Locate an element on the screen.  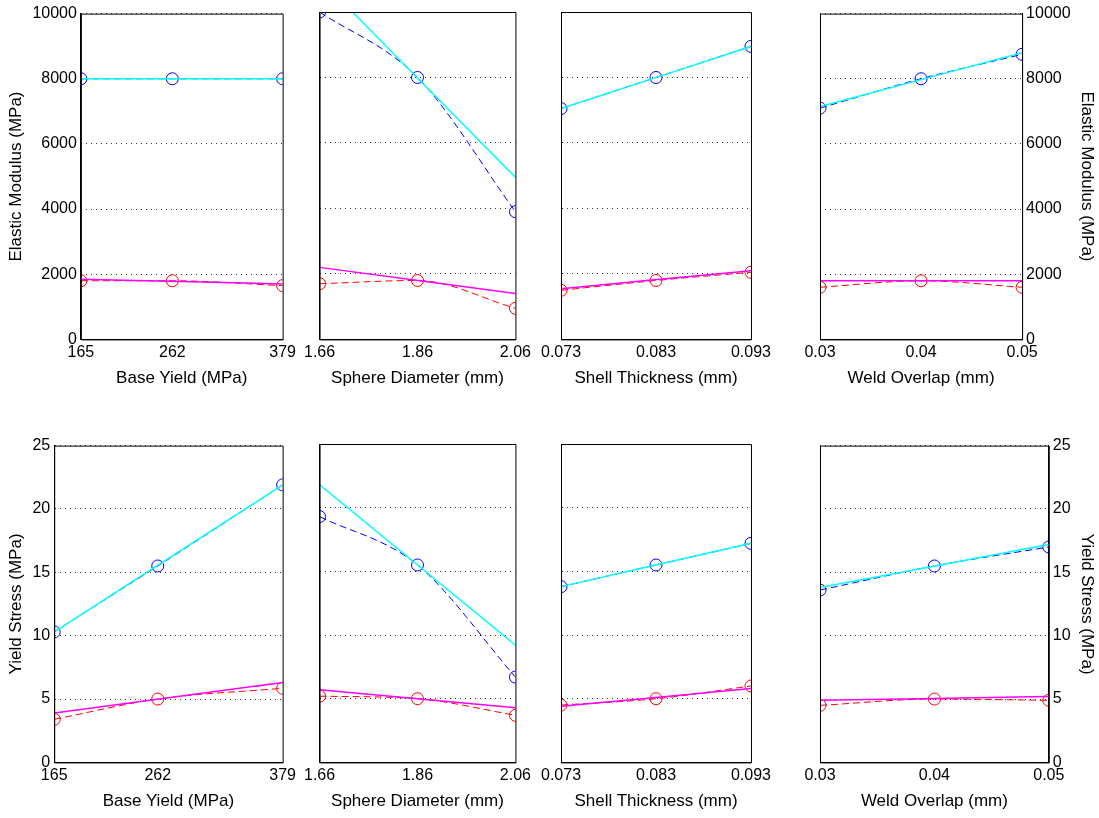
y-tick-label: 20 is located at coordinates (41, 508).